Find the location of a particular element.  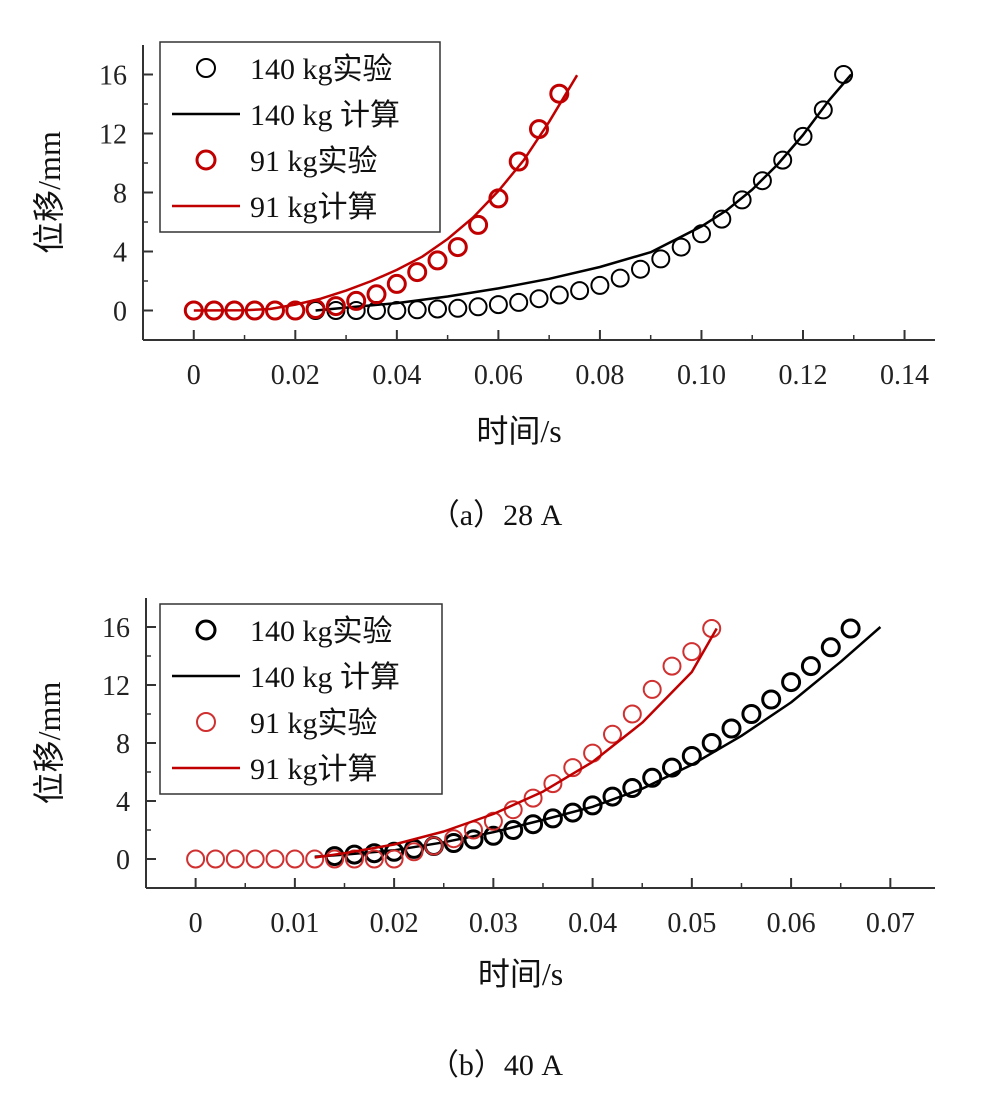

legend-box is located at coordinates (301, 699).